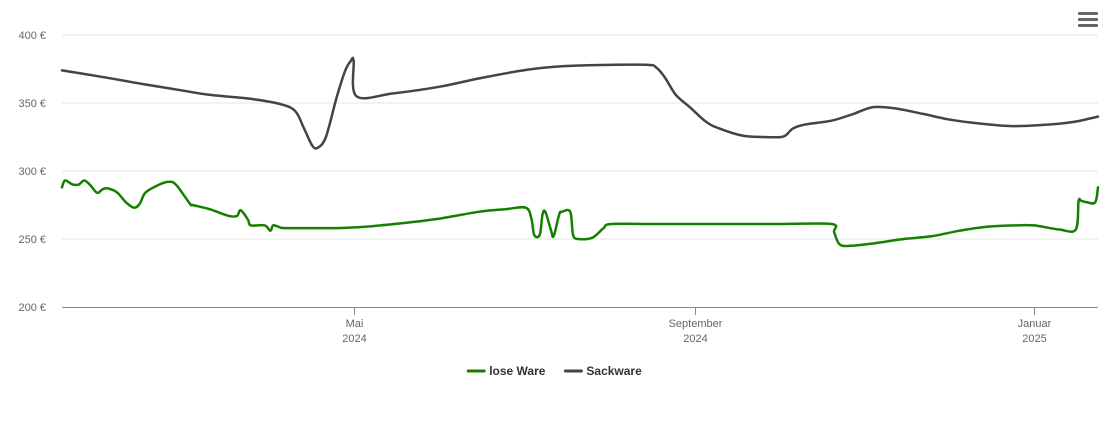  Describe the element at coordinates (32, 240) in the screenshot. I see `y-tick-label: 250 €` at that location.